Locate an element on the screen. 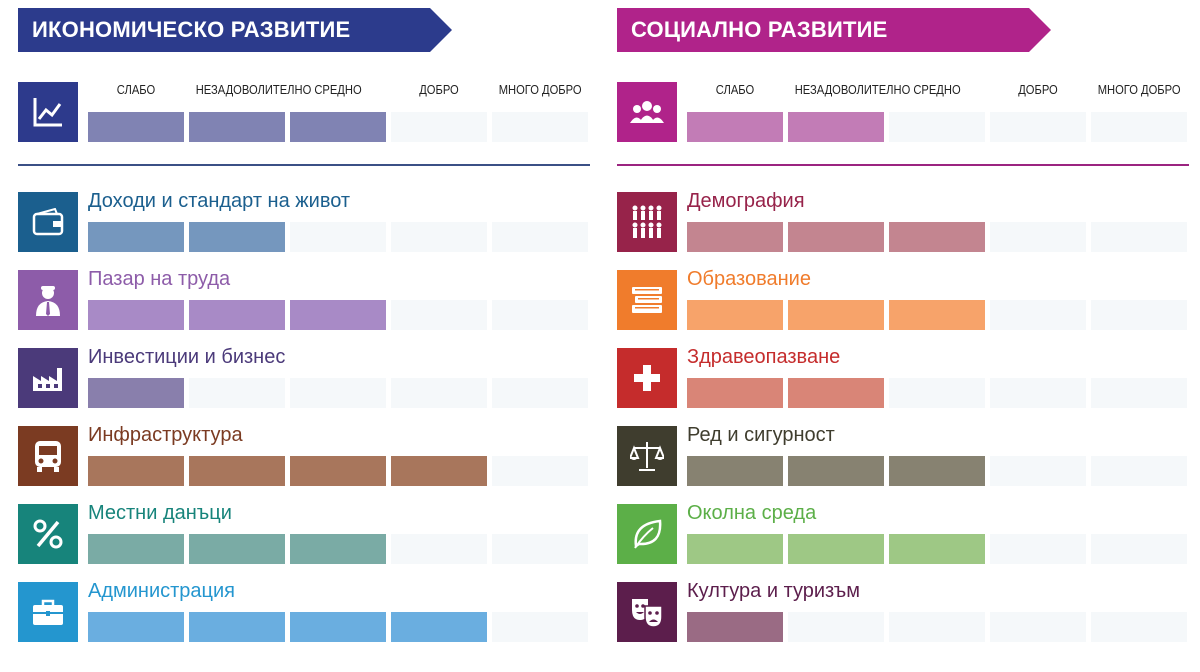  section-banner: СОЦИАЛНО РАЗВИТИЕ is located at coordinates (834, 30).